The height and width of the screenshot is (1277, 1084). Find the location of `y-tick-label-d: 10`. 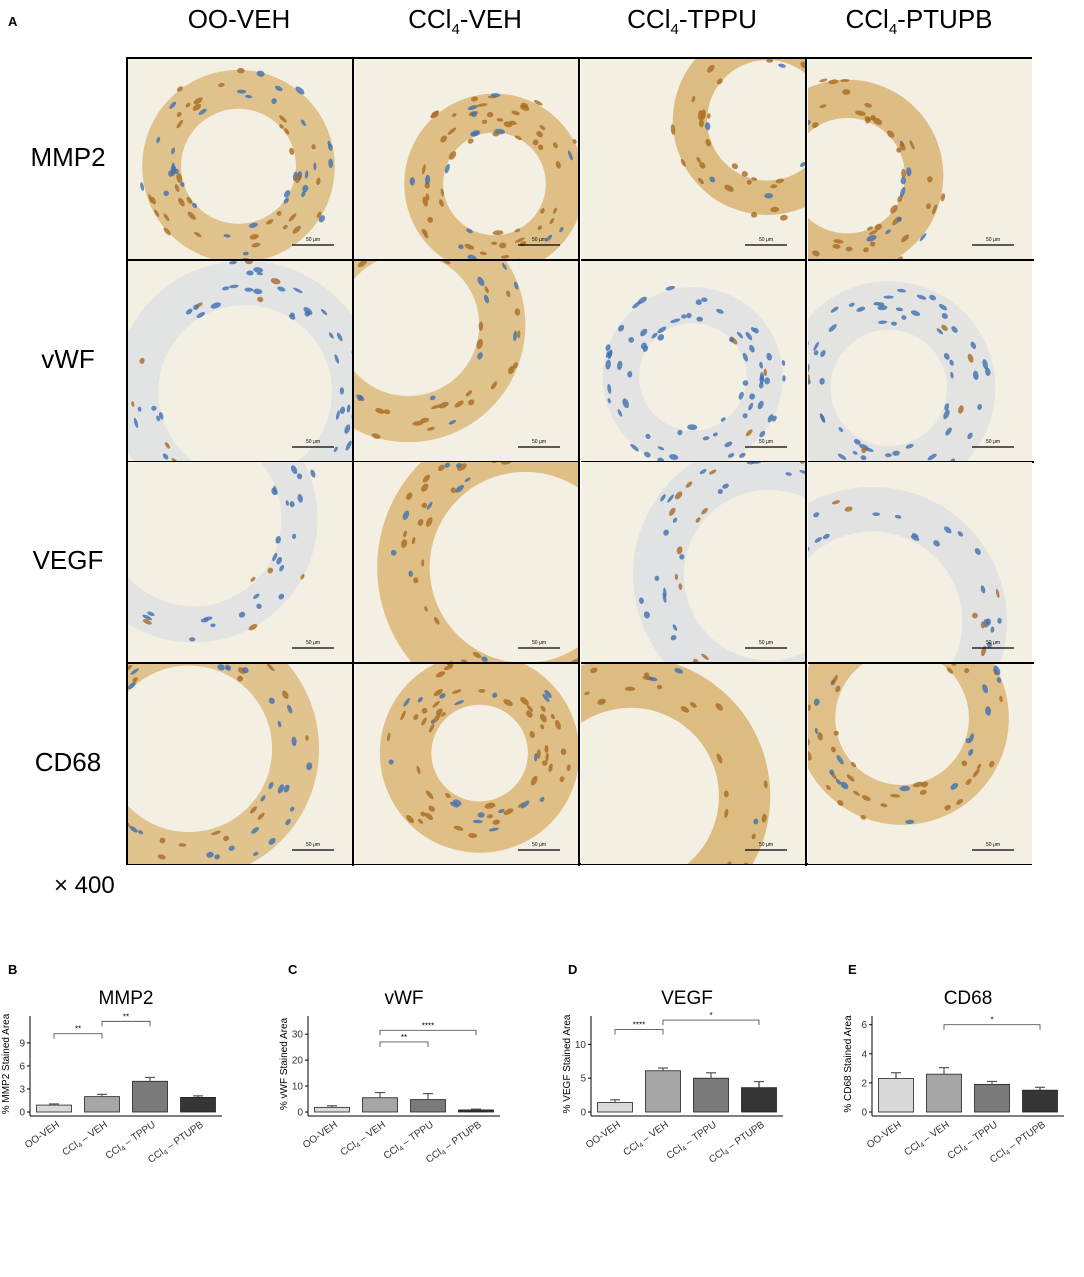

y-tick-label-d: 10 is located at coordinates (581, 1045).